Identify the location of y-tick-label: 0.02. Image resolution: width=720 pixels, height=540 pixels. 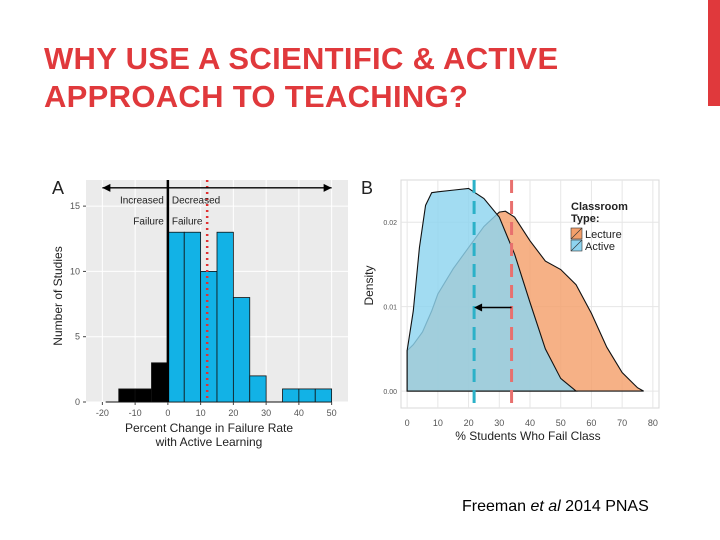
(390, 223).